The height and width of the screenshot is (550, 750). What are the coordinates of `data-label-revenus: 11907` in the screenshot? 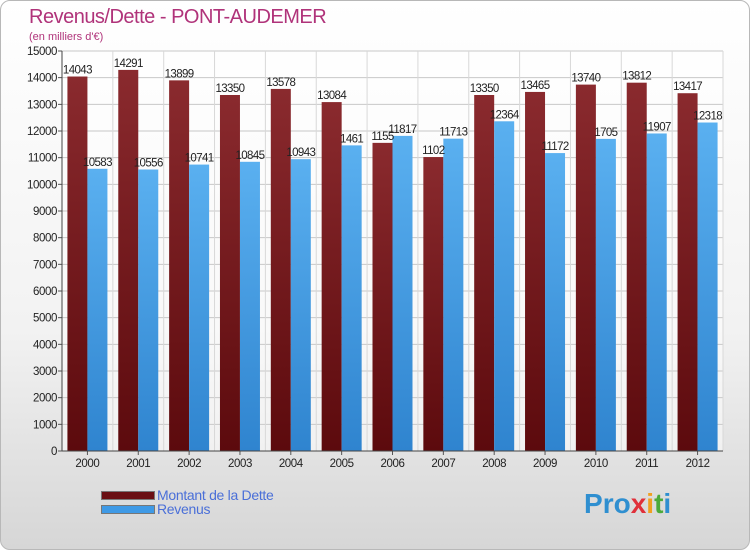 It's located at (657, 127).